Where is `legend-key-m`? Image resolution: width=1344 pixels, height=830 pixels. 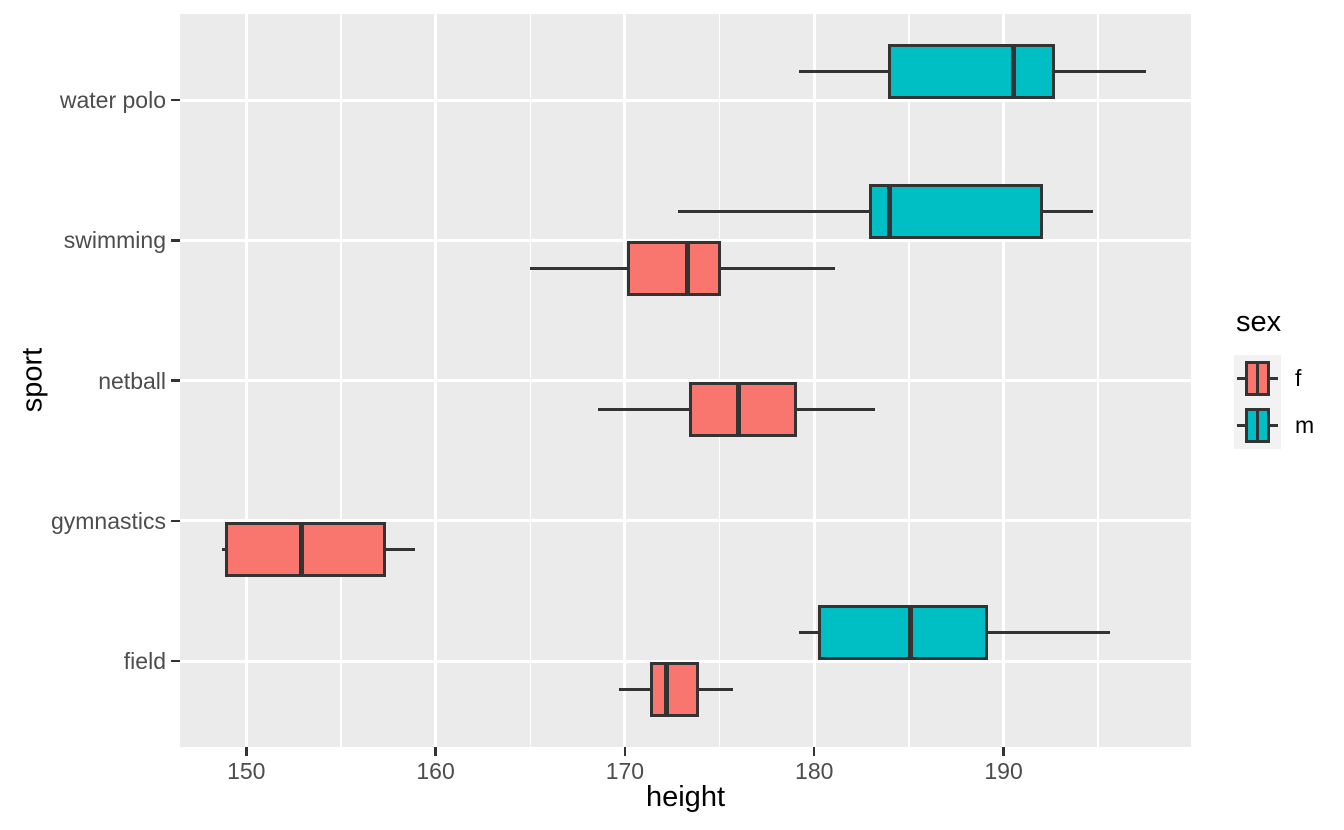
legend-key-m is located at coordinates (1257, 425).